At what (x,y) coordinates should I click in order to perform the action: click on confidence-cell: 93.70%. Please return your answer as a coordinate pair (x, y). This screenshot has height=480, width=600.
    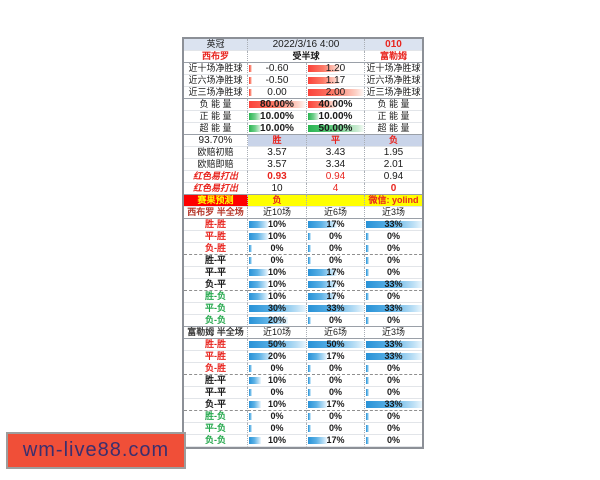
    Looking at the image, I should click on (216, 141).